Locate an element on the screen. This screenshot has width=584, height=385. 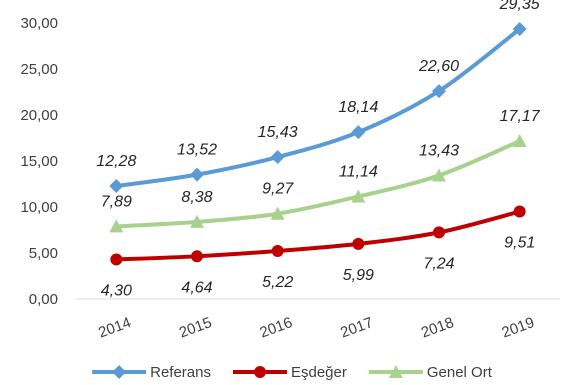
y-axis: 0,00 5,00 10,00 15,00 20,00 25,00 30,00 is located at coordinates (39, 161).